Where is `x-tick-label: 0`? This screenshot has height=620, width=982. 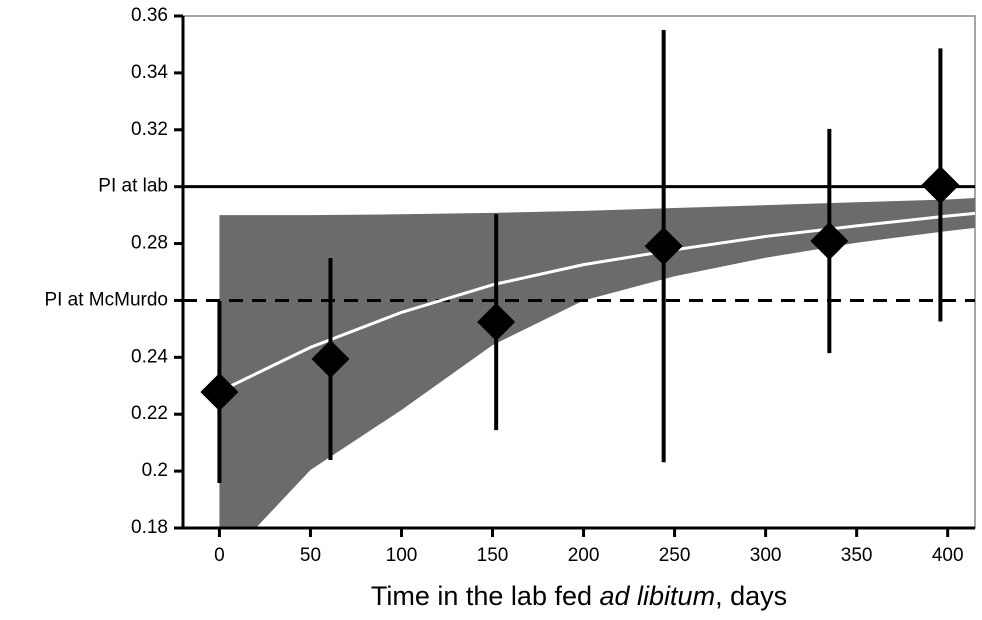
x-tick-label: 0 is located at coordinates (219, 555).